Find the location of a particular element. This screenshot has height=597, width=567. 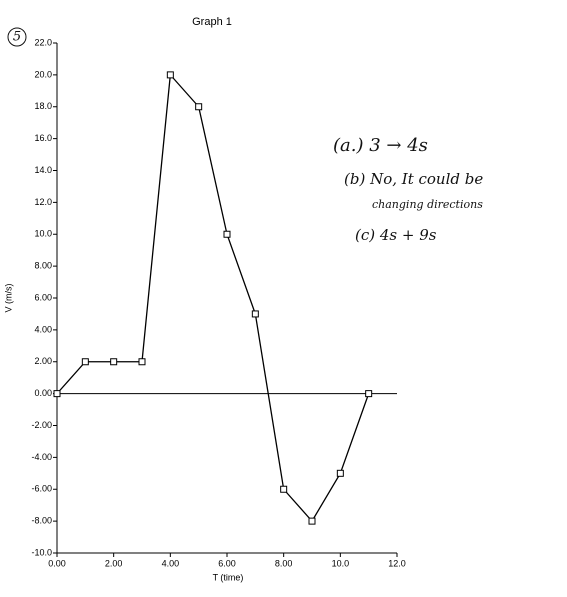

x-tick-label: 0.00 is located at coordinates (57, 563).